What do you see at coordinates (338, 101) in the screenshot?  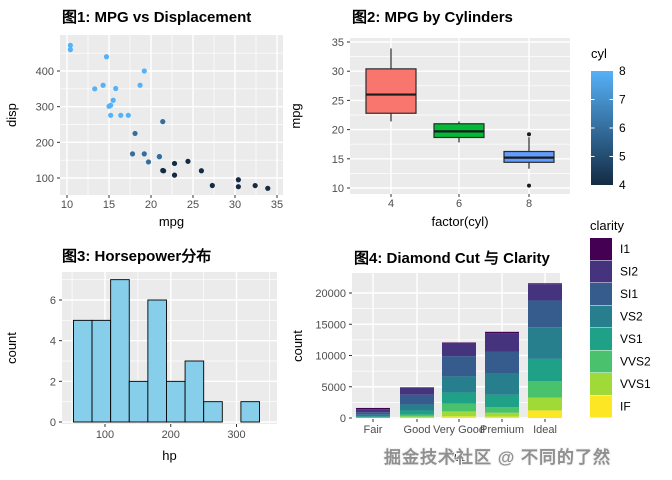 I see `y-tick-label: 25` at bounding box center [338, 101].